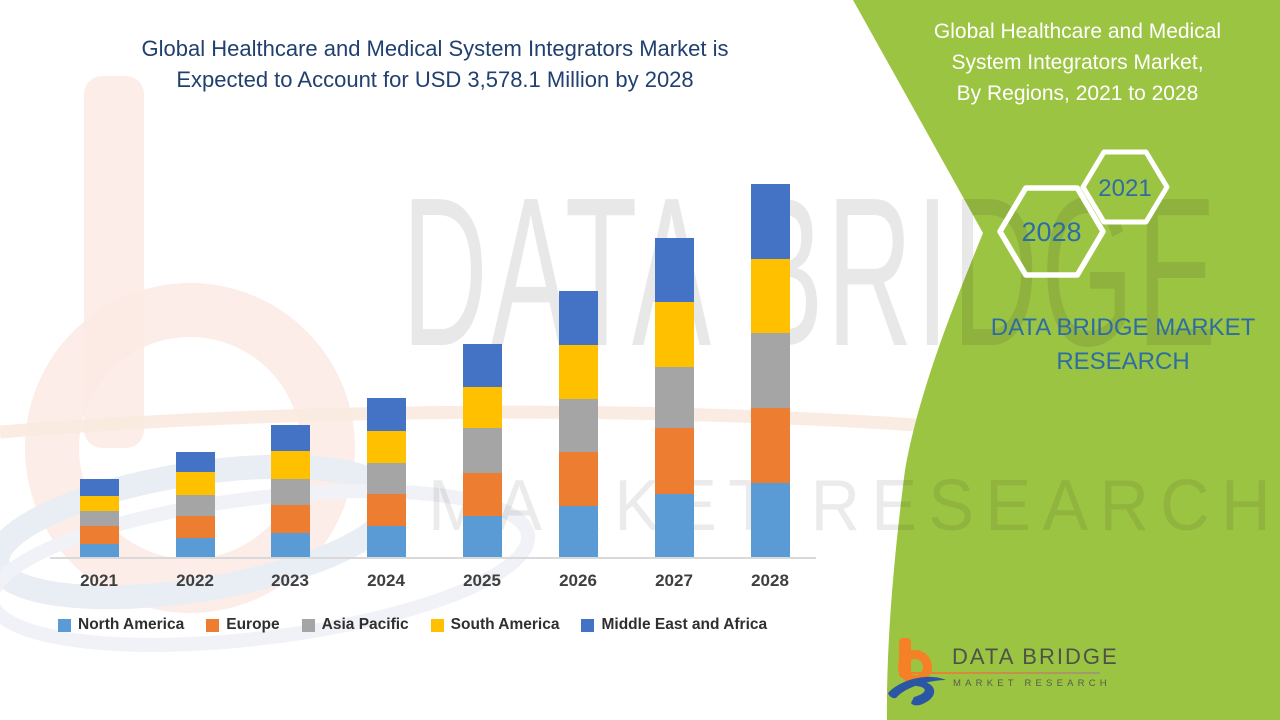 This screenshot has width=1280, height=720. Describe the element at coordinates (195, 506) in the screenshot. I see `bar-segment-2022-asia-pacific` at that location.